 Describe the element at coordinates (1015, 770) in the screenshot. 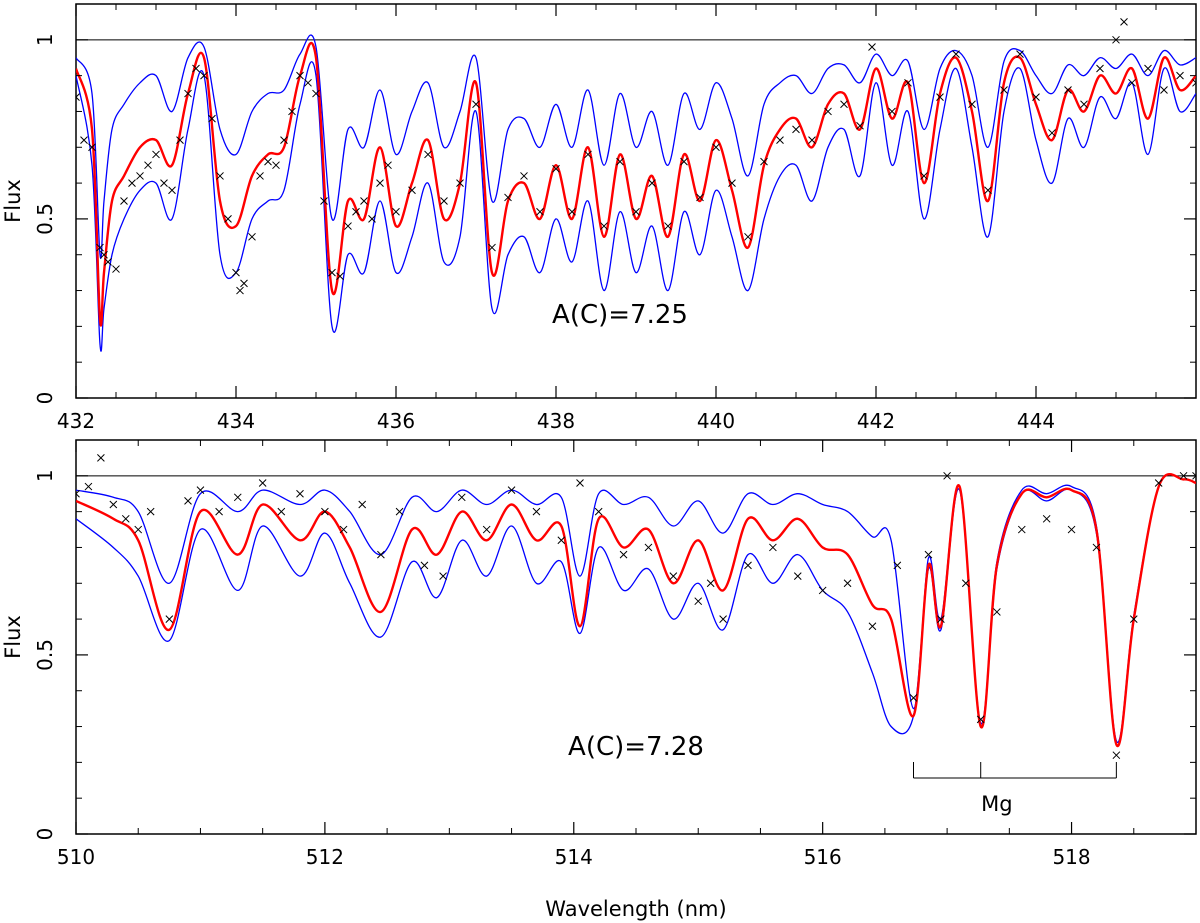

I see `mg-line-marker` at that location.